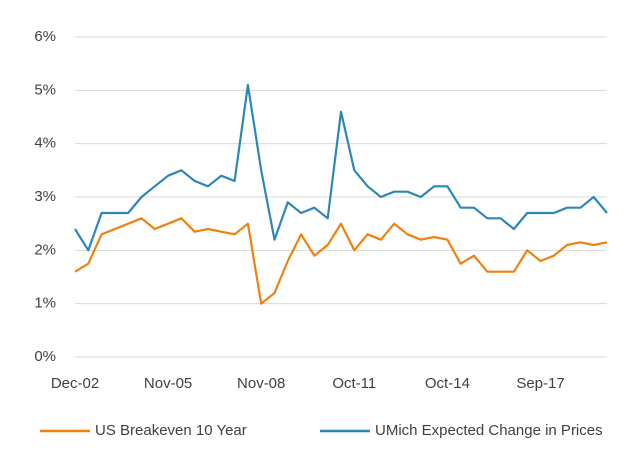  Describe the element at coordinates (168, 383) in the screenshot. I see `x-tick-label: Nov-05` at that location.